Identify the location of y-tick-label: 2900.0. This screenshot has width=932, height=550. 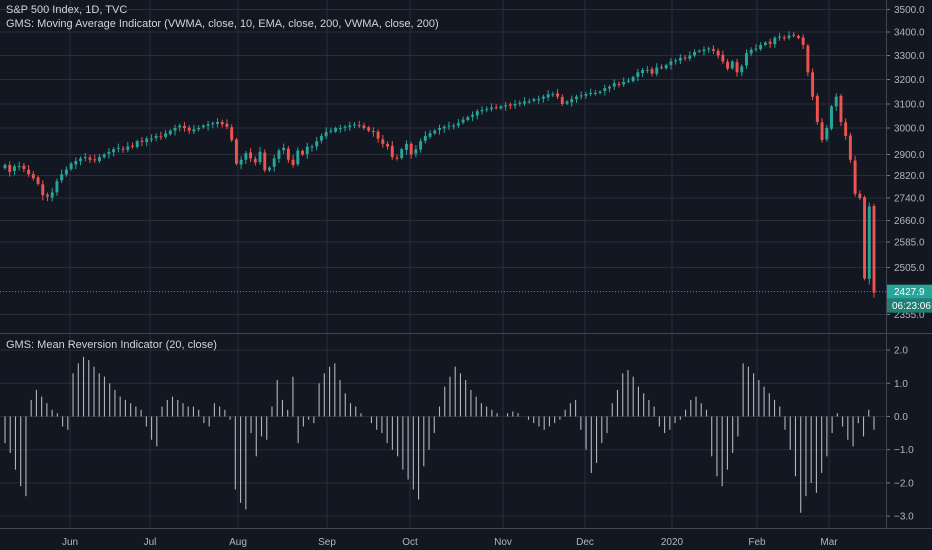
(909, 155).